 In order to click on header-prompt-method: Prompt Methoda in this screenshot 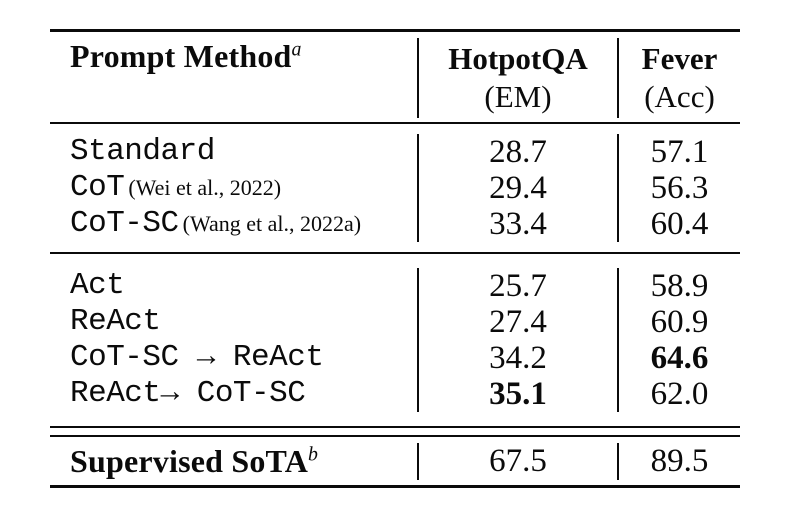, I will do `click(233, 78)`.